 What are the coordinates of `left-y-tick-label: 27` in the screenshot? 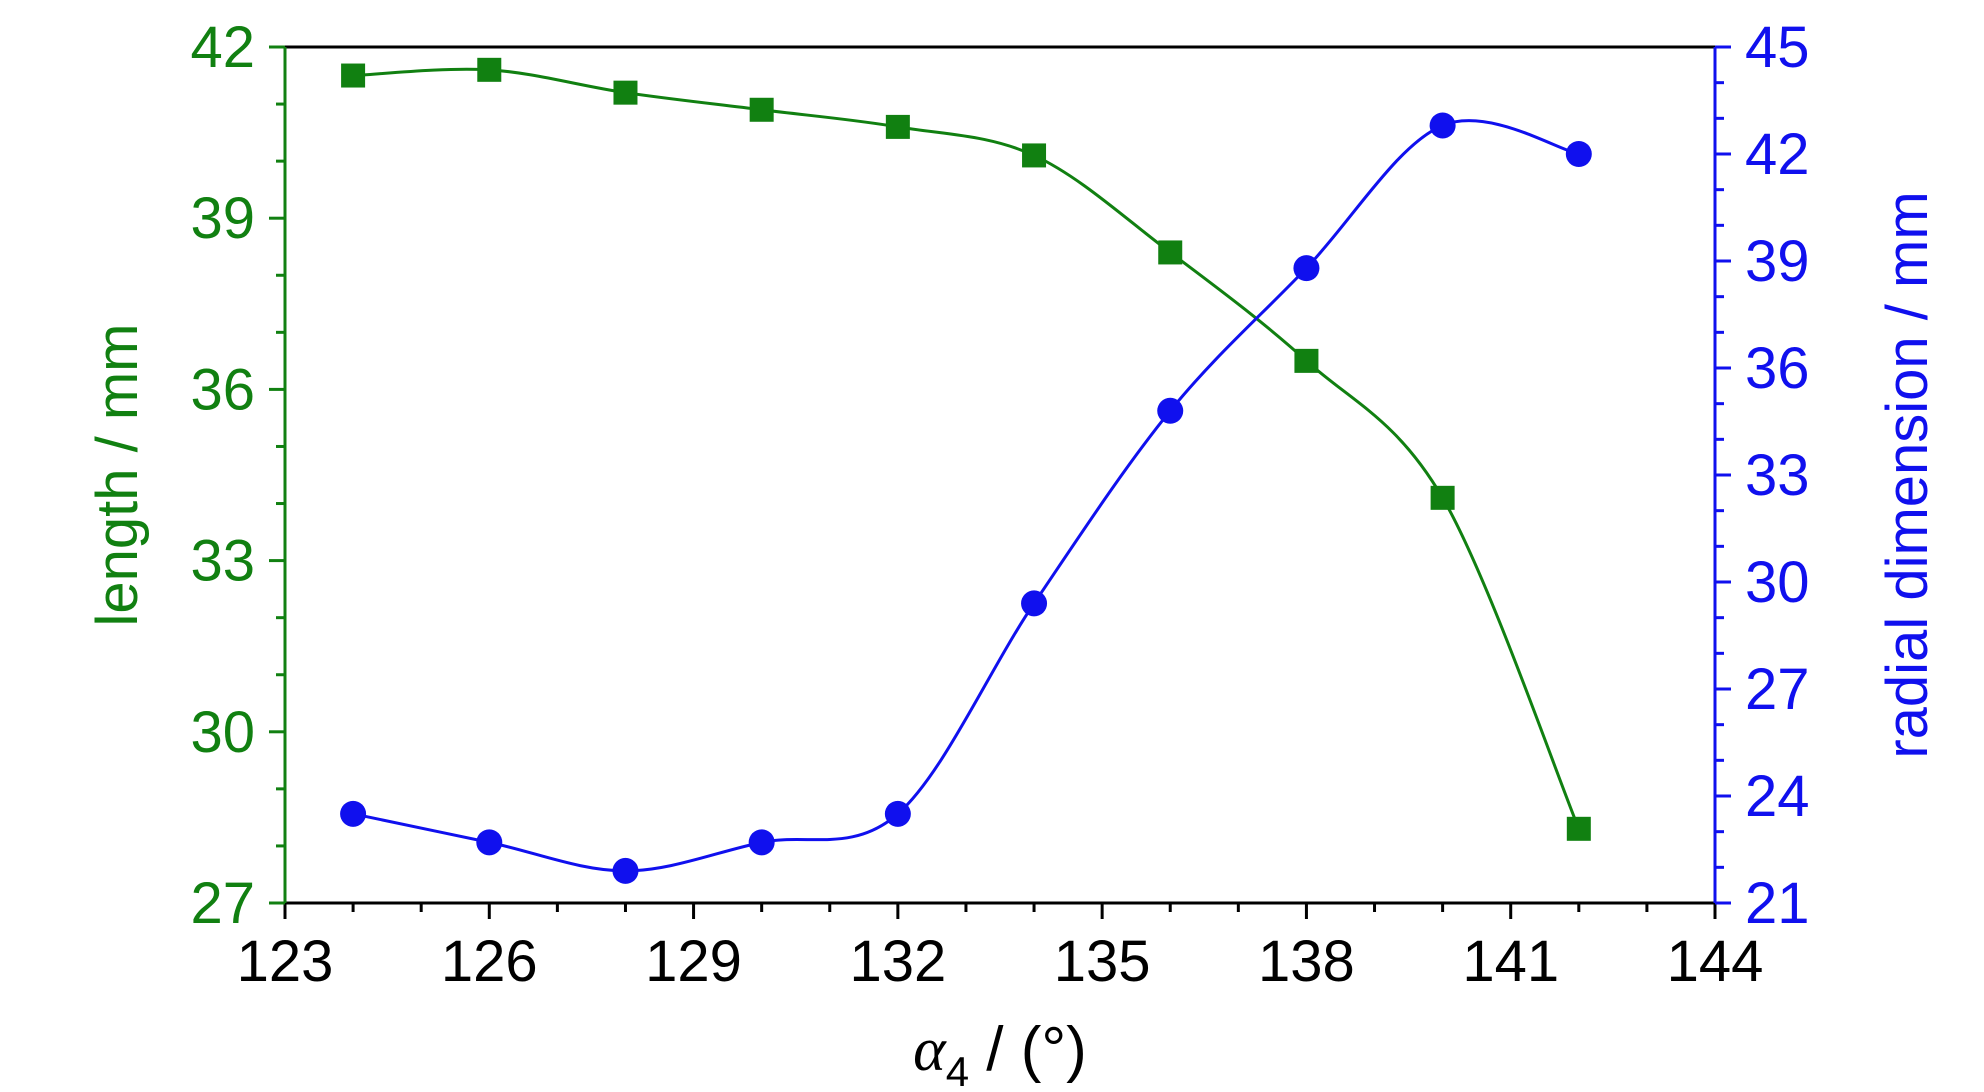 It's located at (222, 903).